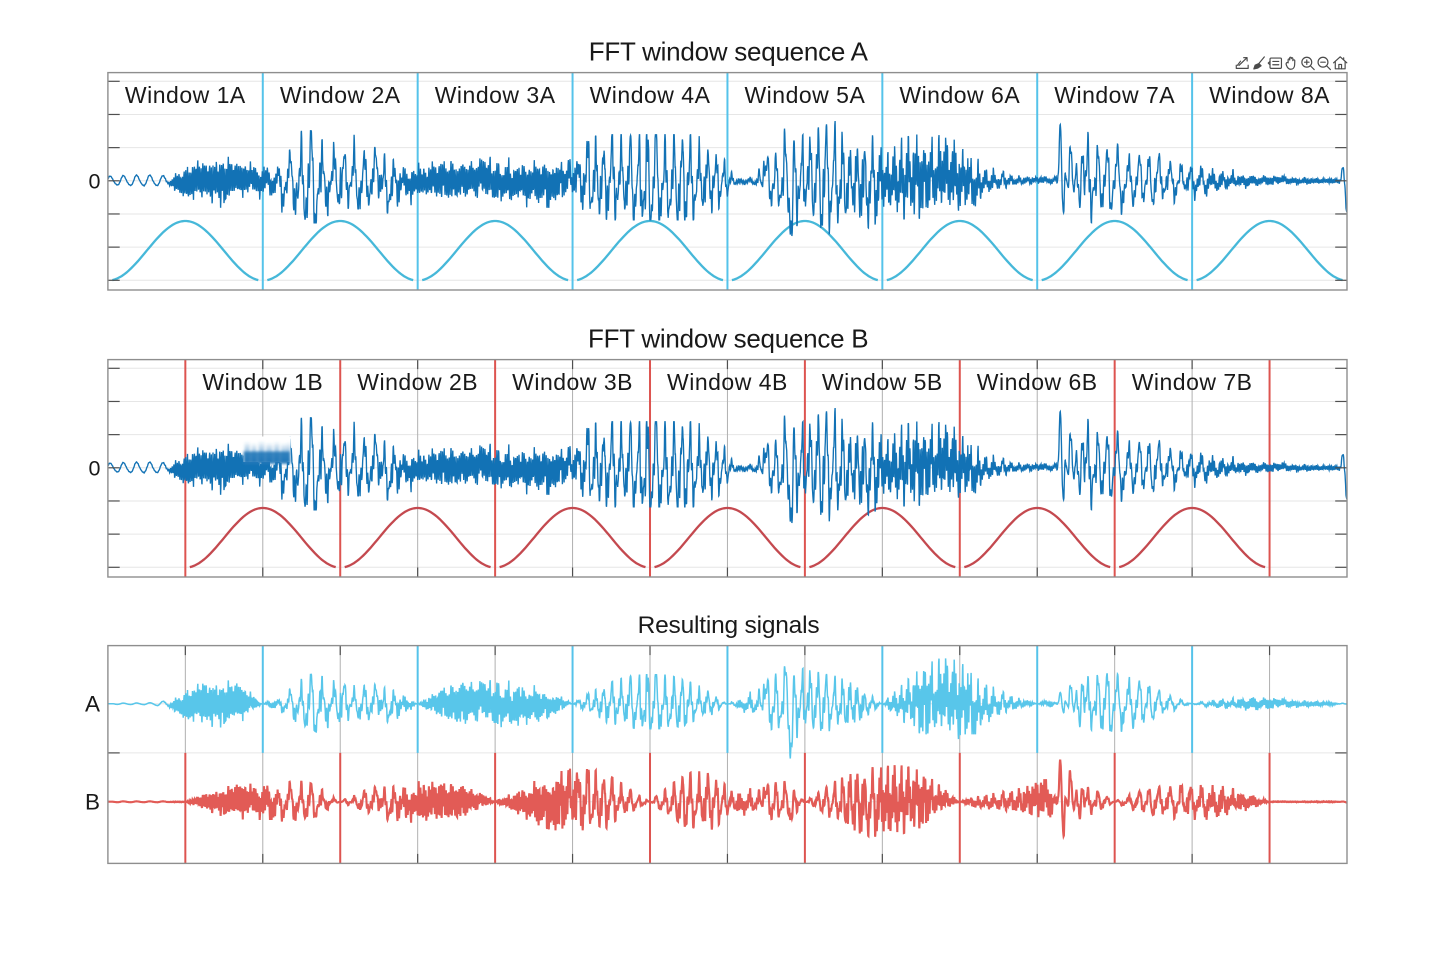 This screenshot has height=975, width=1456. I want to click on svg-text: Window 8A, so click(1269, 95).